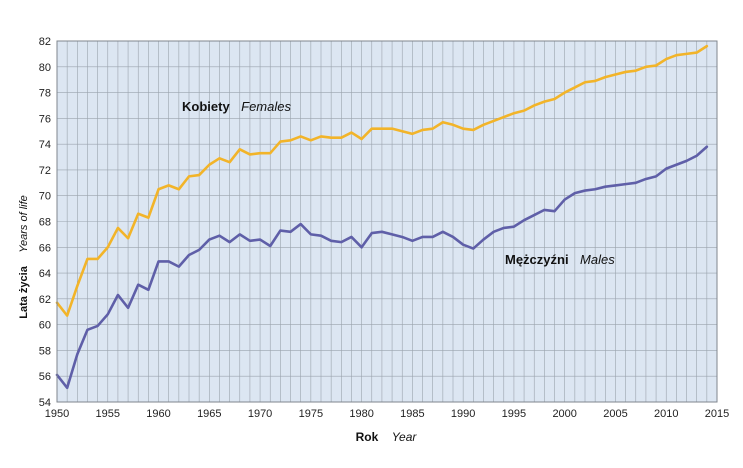 The image size is (743, 468). What do you see at coordinates (57, 414) in the screenshot?
I see `x-tick-label: 1950` at bounding box center [57, 414].